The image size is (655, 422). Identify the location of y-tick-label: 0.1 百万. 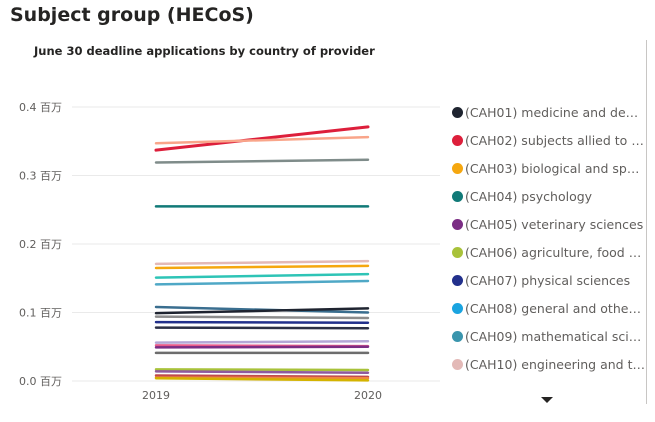
(40, 313).